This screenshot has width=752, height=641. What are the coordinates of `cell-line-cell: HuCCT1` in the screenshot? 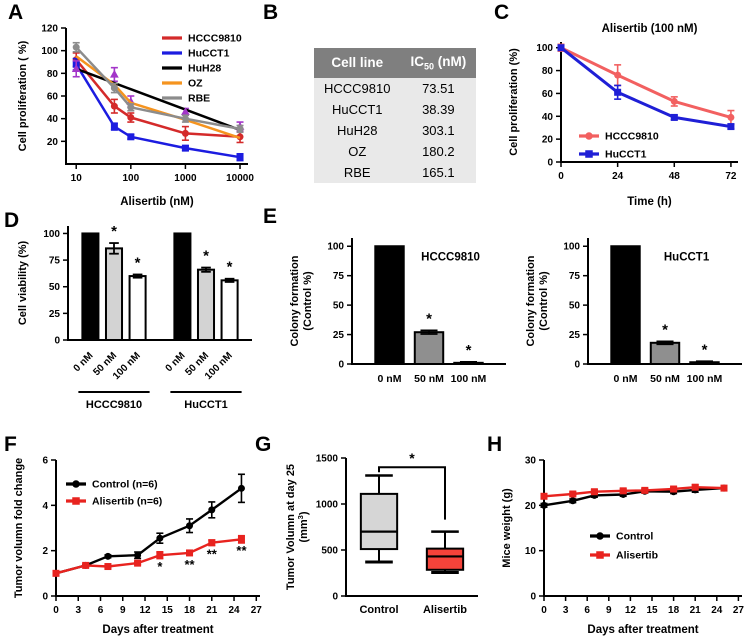 It's located at (357, 109).